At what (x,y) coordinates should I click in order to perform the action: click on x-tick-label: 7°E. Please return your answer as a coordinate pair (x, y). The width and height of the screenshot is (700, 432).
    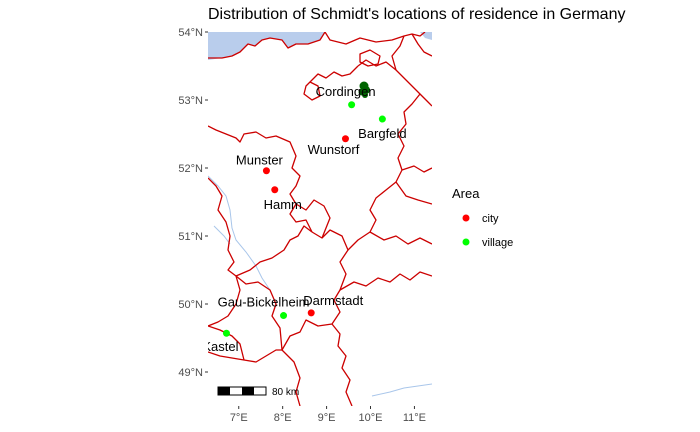
    Looking at the image, I should click on (239, 418).